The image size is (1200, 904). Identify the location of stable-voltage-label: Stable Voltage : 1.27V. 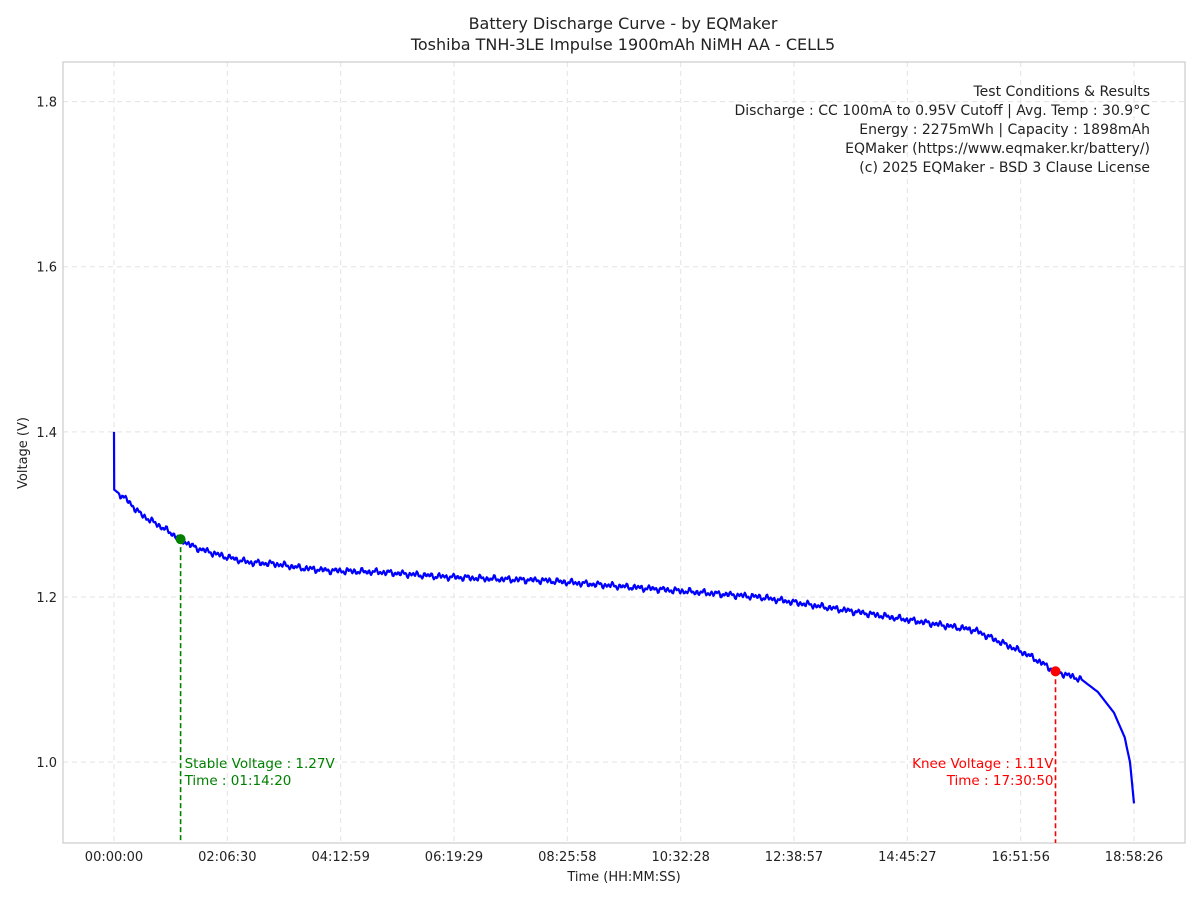
(260, 764).